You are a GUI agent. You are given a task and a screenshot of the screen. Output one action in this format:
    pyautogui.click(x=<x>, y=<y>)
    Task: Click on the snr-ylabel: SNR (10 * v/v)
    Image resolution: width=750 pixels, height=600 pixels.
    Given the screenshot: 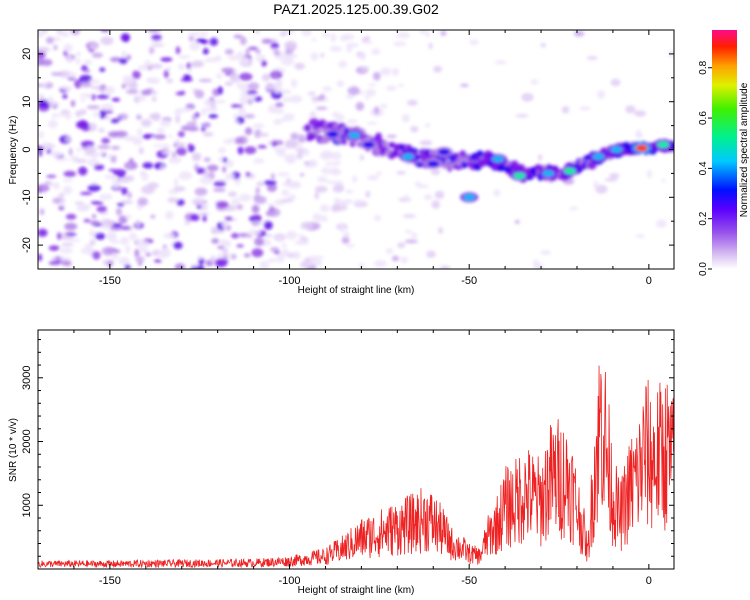 What is the action you would take?
    pyautogui.click(x=13, y=450)
    